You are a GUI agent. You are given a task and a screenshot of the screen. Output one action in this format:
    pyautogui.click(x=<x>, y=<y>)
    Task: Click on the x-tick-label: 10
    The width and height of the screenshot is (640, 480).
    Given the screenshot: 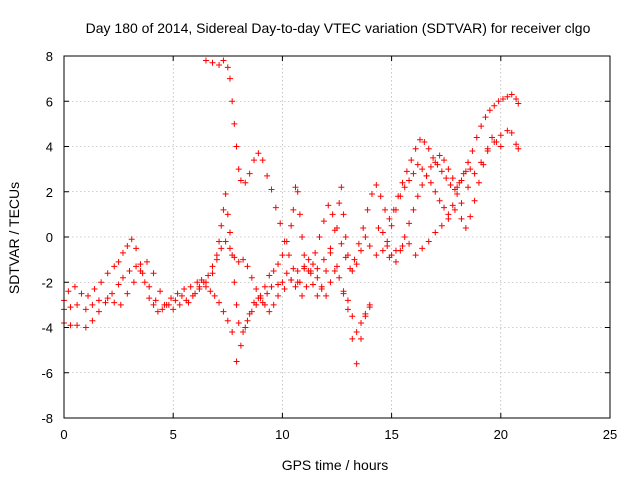 What is the action you would take?
    pyautogui.click(x=282, y=434)
    